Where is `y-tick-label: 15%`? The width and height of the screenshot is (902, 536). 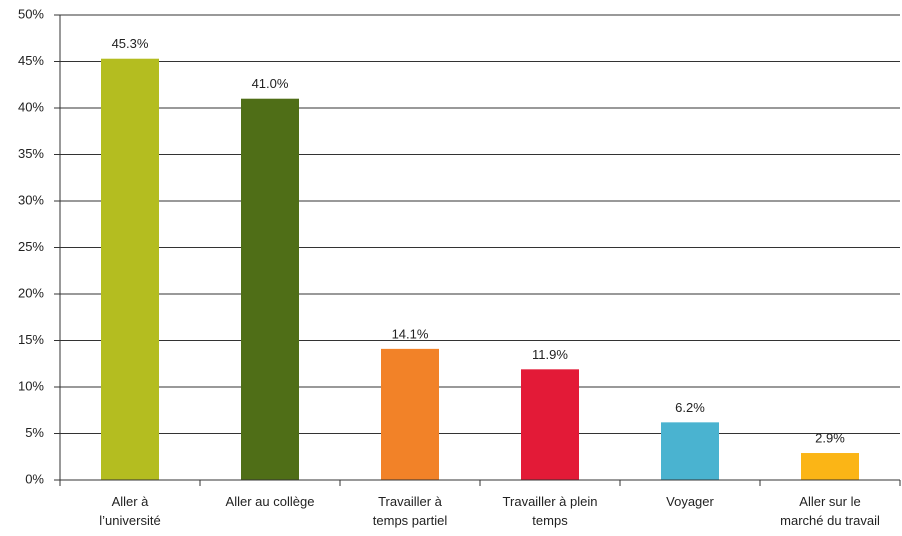 y-tick-label: 15% is located at coordinates (31, 339).